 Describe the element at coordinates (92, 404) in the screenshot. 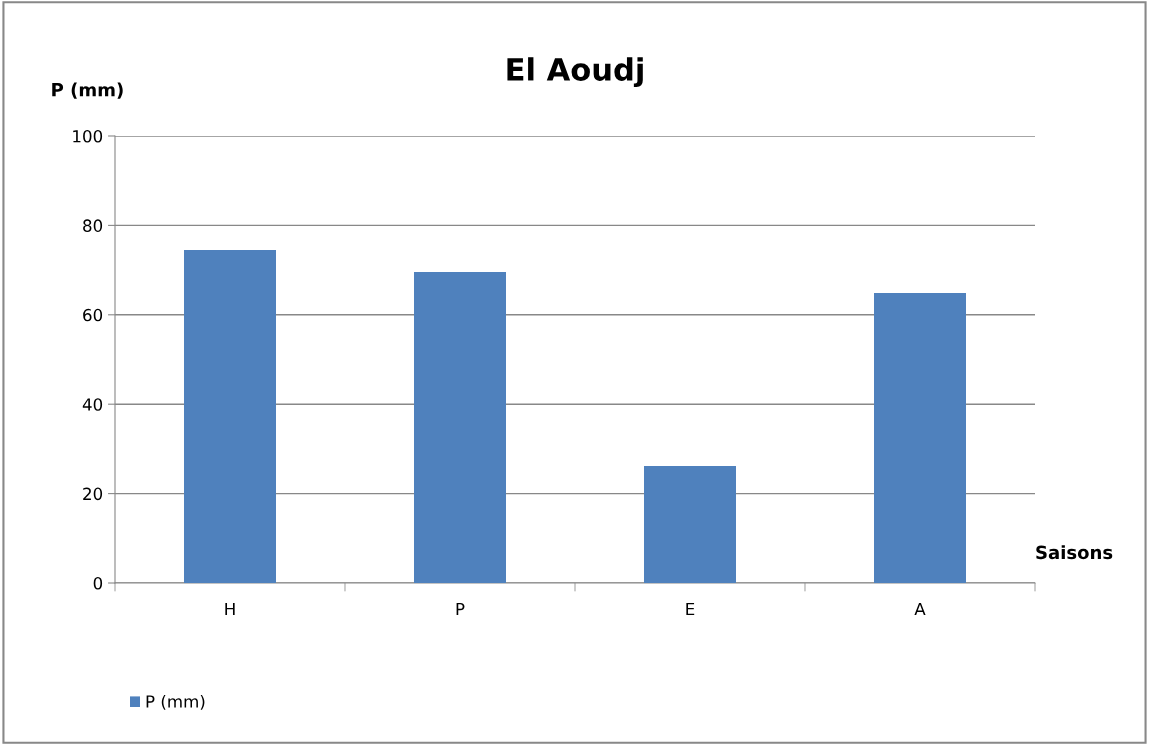

I see `y-tick-label: 40` at that location.